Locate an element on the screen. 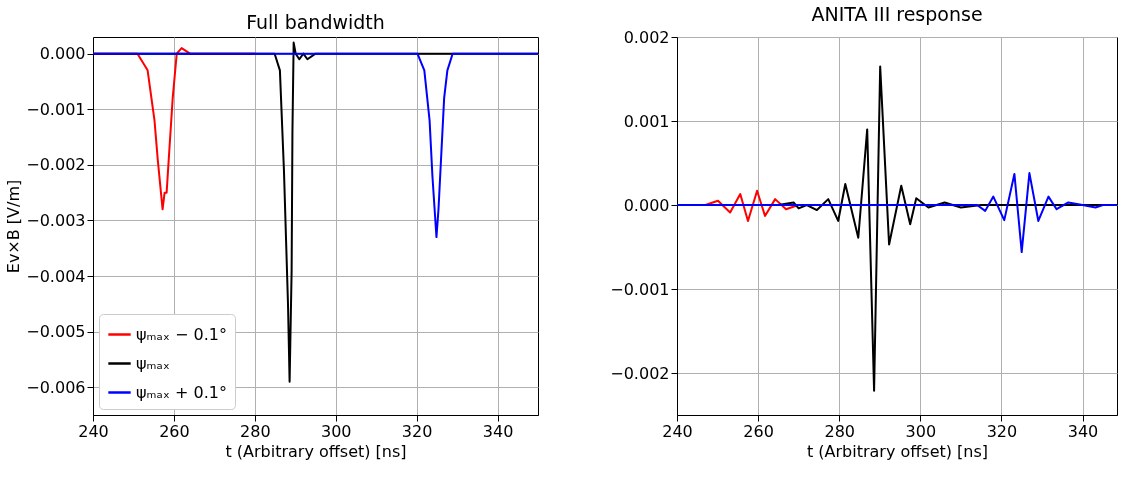 Image resolution: width=1140 pixels, height=483 pixels. y-axis-title: Ev×B [V/m] is located at coordinates (14, 226).